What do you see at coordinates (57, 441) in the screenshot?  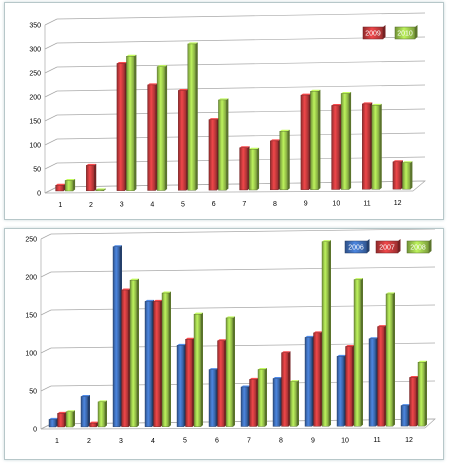 I see `x-tick-label: 1` at bounding box center [57, 441].